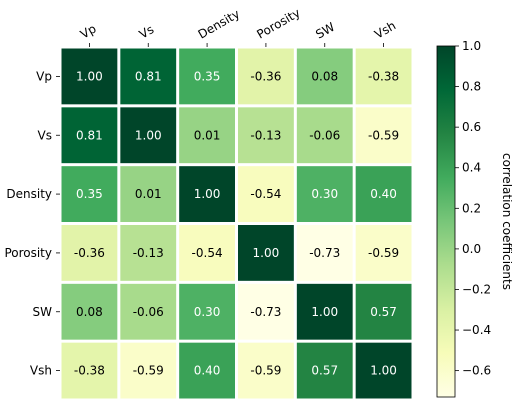 This screenshot has width=512, height=403. Describe the element at coordinates (29, 194) in the screenshot. I see `y-tick-label: Density` at that location.